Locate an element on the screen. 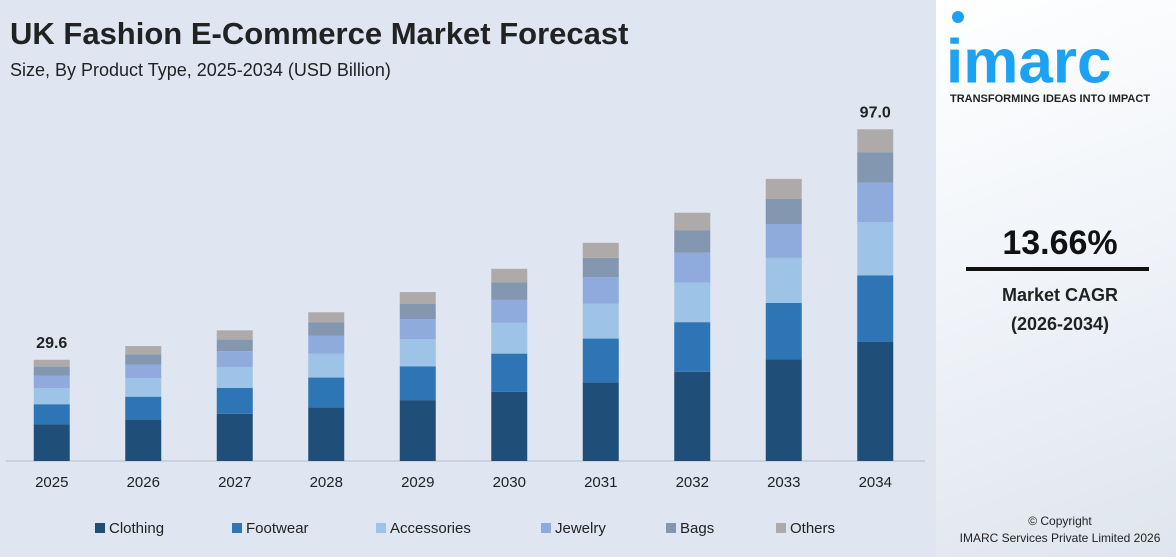  logo: imarc is located at coordinates (1028, 61).